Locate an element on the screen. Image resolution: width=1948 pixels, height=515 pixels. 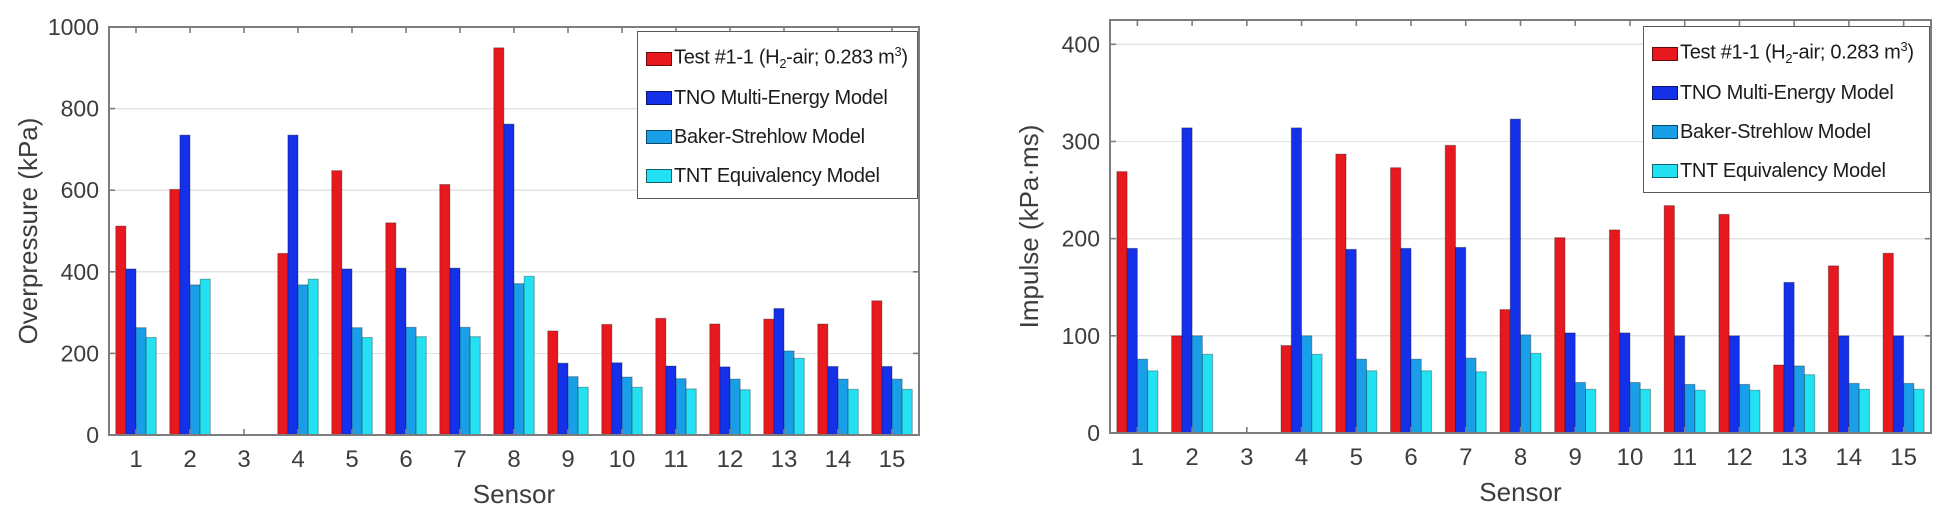
legend-label: TNT Equivalency Model is located at coordinates (1783, 170).